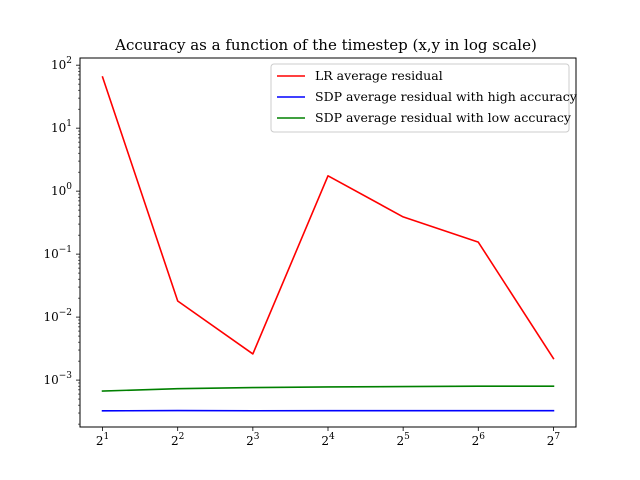 This screenshot has height=480, width=640. What do you see at coordinates (379, 75) in the screenshot?
I see `legend-label-0: LR average residual` at bounding box center [379, 75].